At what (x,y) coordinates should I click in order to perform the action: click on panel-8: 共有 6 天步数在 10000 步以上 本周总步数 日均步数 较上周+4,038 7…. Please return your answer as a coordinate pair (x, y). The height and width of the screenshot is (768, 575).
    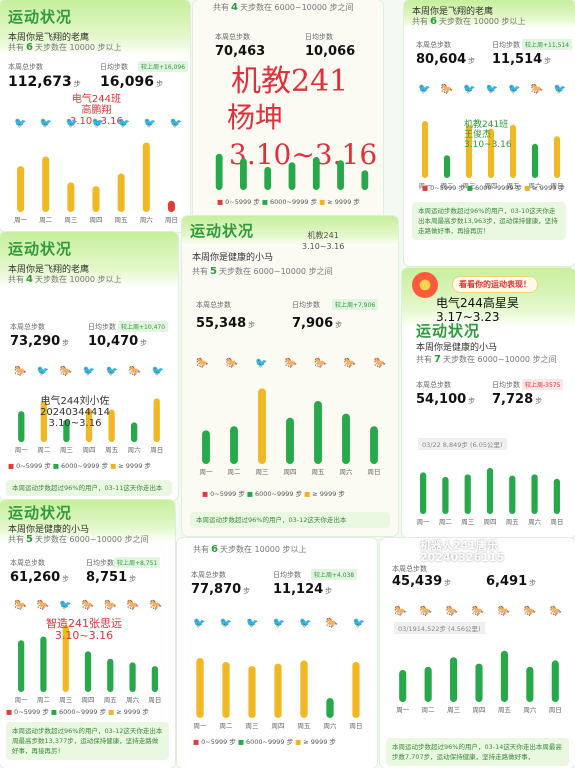
    Looking at the image, I should click on (277, 653).